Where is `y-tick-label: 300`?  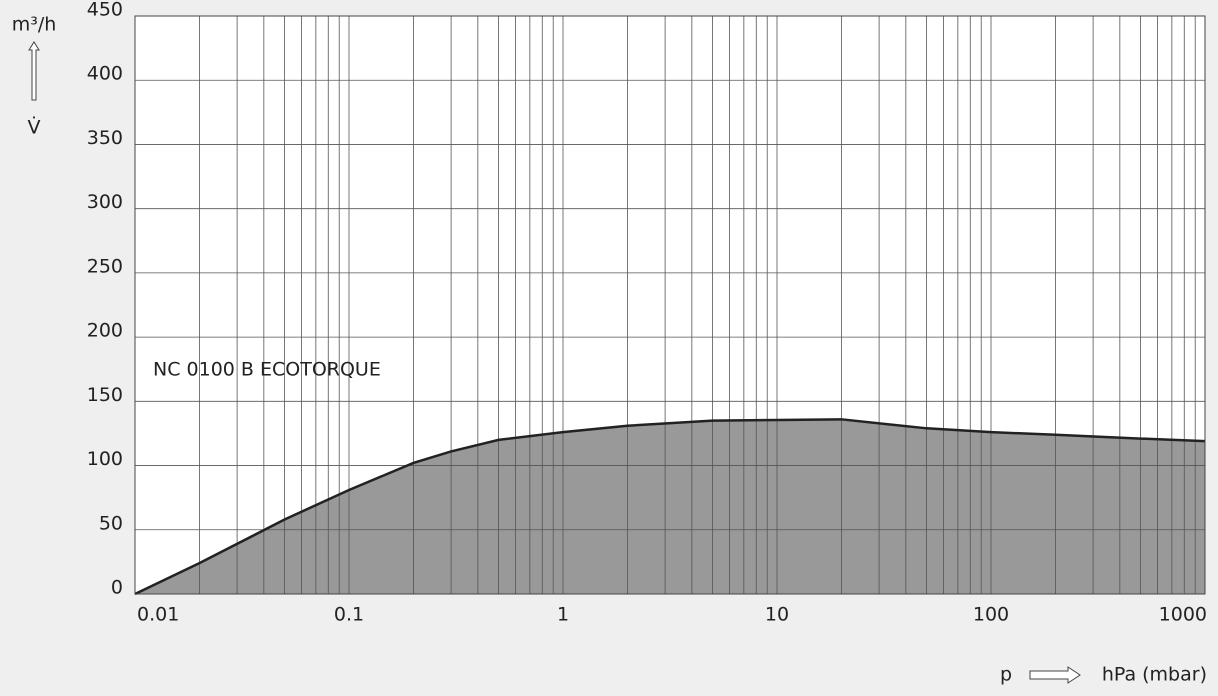
y-tick-label: 300 is located at coordinates (105, 202).